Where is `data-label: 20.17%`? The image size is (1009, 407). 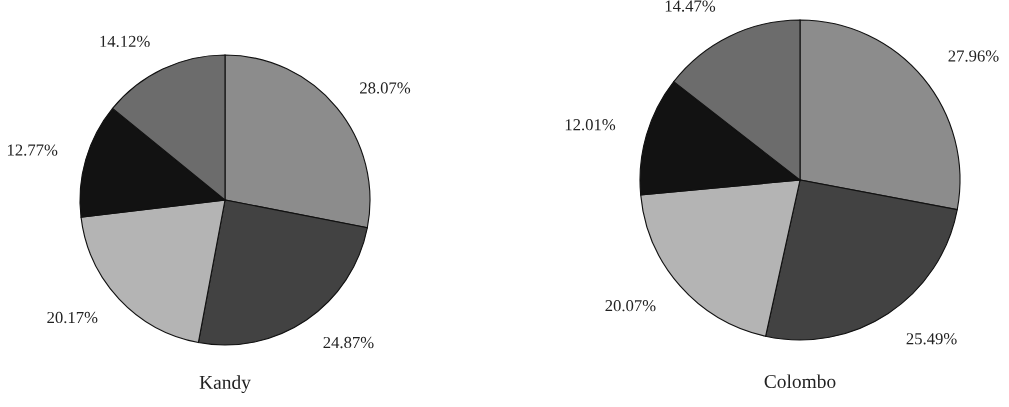
data-label: 20.17% is located at coordinates (72, 317).